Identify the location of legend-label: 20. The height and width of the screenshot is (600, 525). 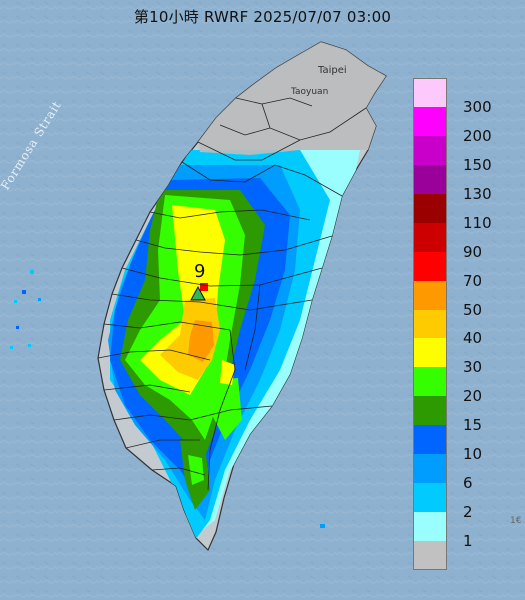
(473, 396).